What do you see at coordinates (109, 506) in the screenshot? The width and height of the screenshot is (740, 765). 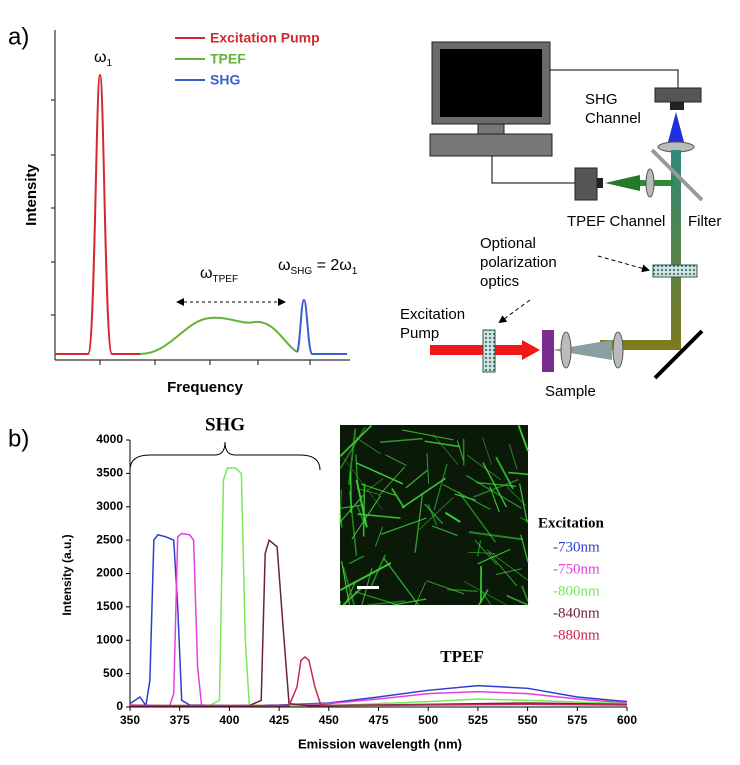 I see `y-tick-label: 3000` at bounding box center [109, 506].